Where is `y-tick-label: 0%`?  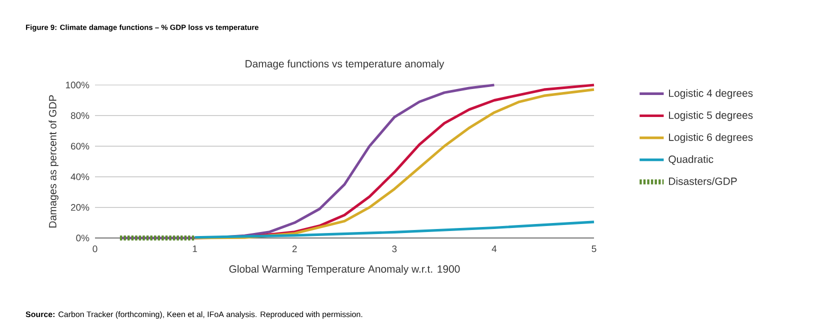 y-tick-label: 0% is located at coordinates (83, 238).